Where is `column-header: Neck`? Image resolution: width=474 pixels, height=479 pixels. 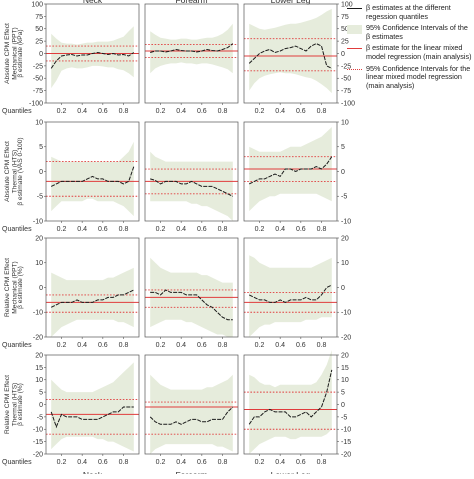 column-header: Neck is located at coordinates (93, 2).